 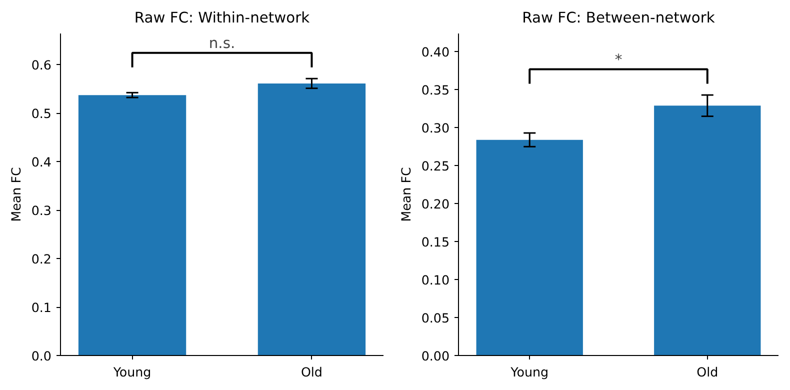 What do you see at coordinates (41, 65) in the screenshot?
I see `y-tick-label: 0.6` at bounding box center [41, 65].